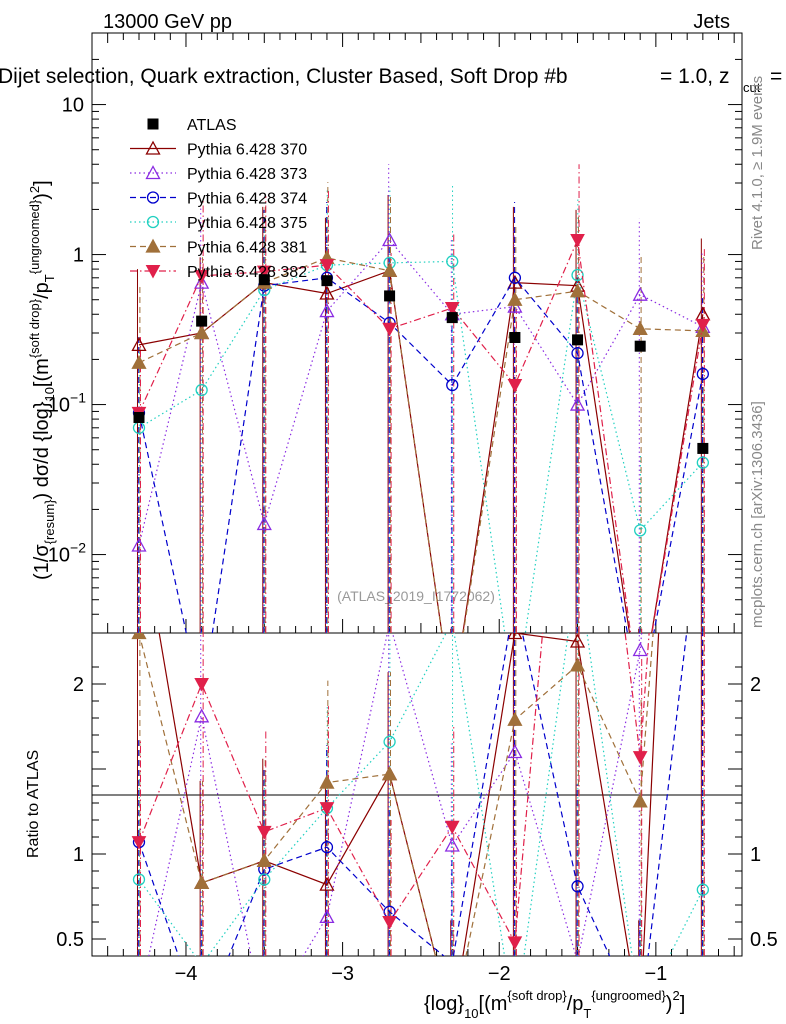 The width and height of the screenshot is (786, 1024). What do you see at coordinates (70, 940) in the screenshot?
I see `ratio-y-tick-label-left: 0.5` at bounding box center [70, 940].